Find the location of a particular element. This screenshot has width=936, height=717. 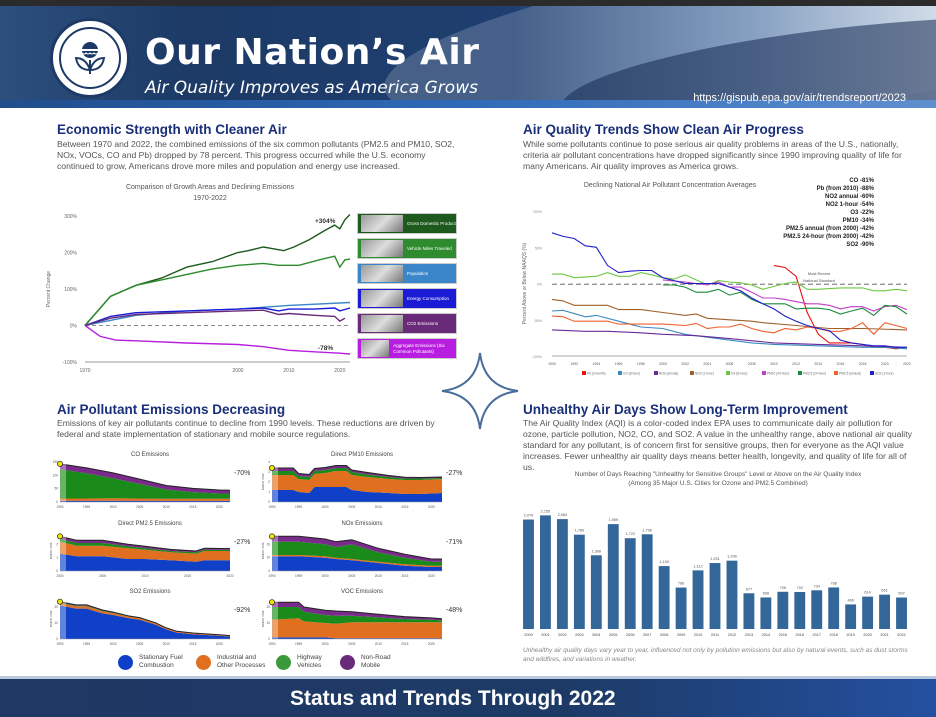

summary-item: NO2 1-hour -54% is located at coordinates (849, 205).